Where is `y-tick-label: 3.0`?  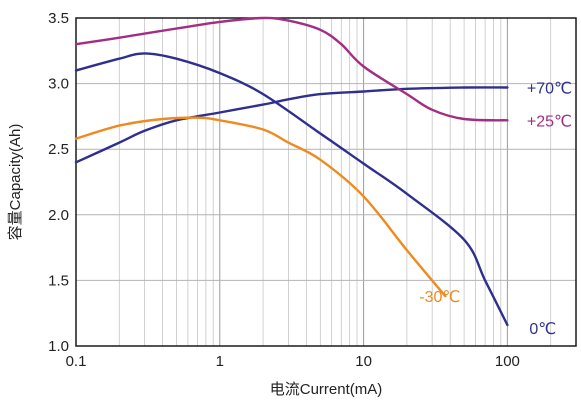 y-tick-label: 3.0 is located at coordinates (58, 84).